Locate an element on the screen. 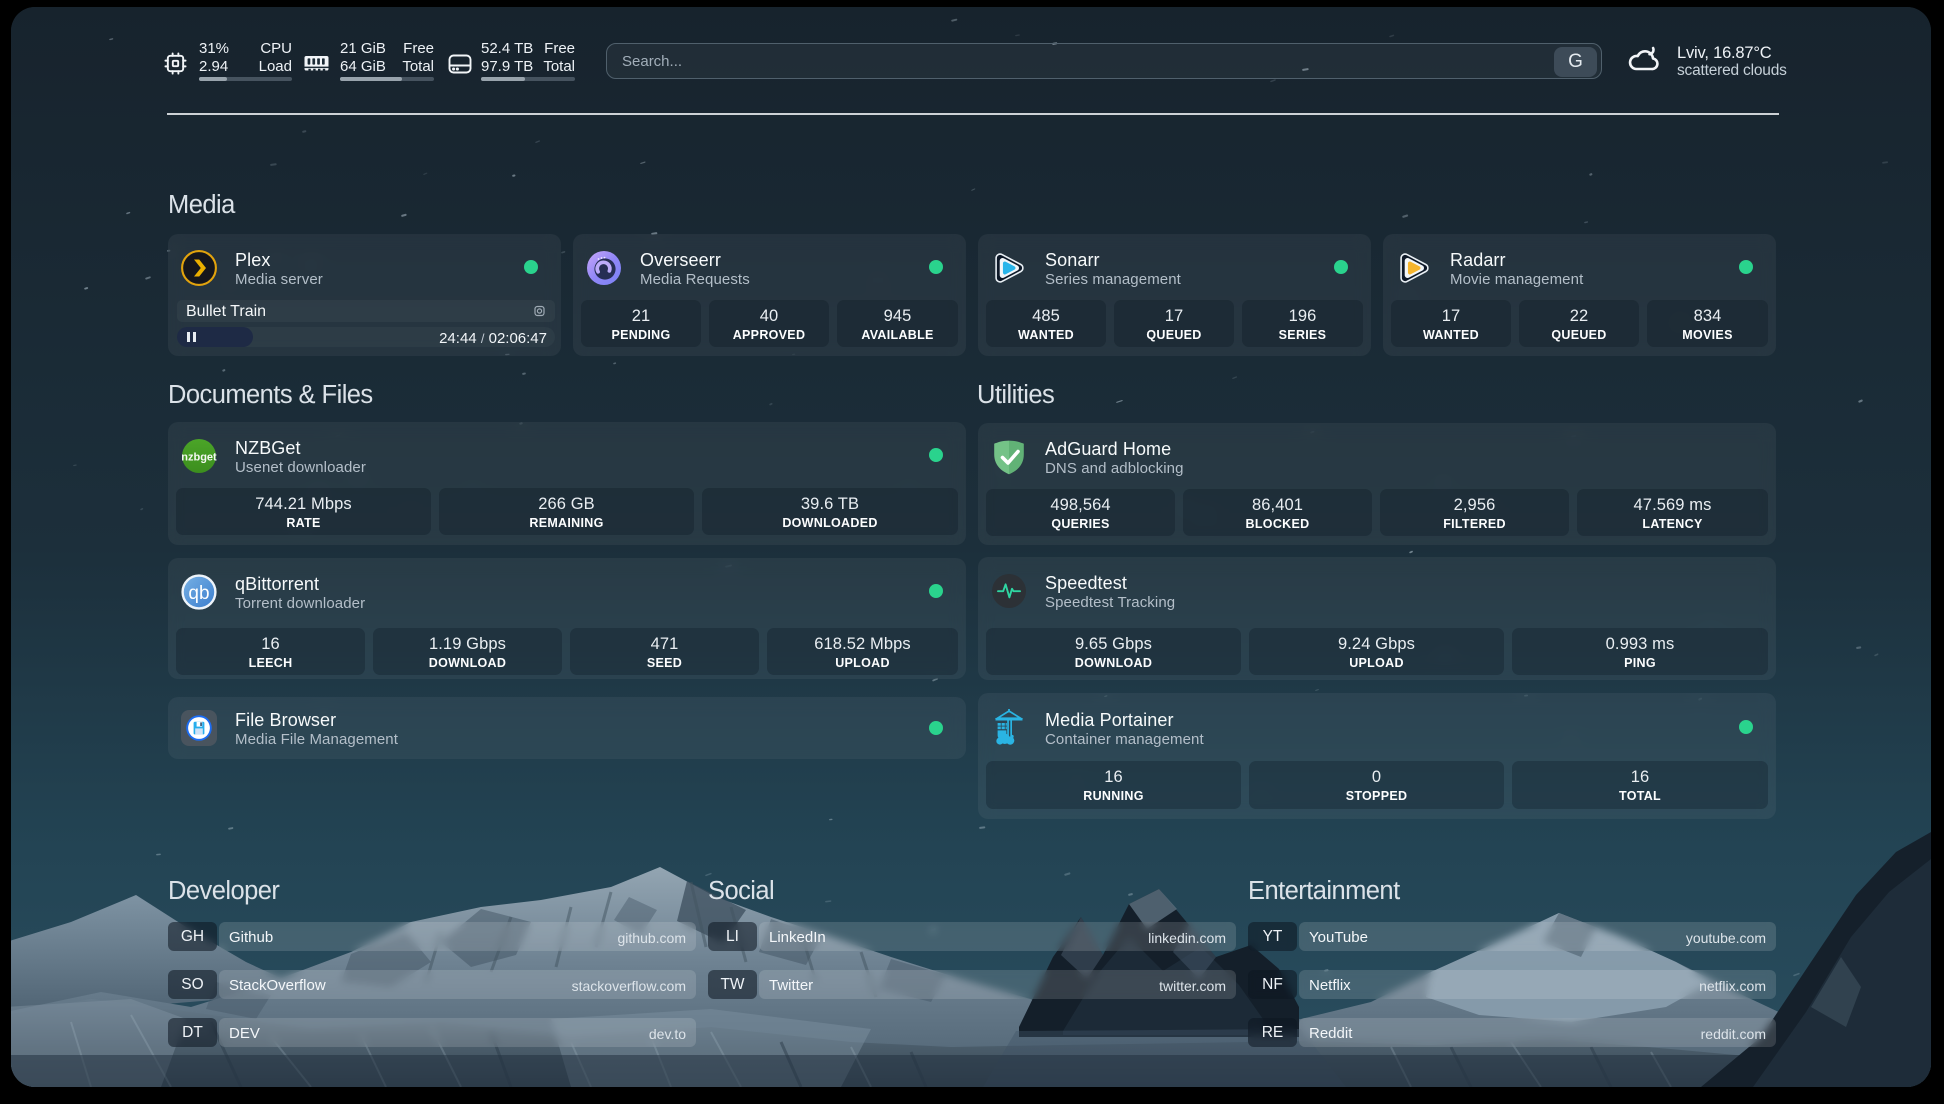 The height and width of the screenshot is (1104, 1944). svg-text: nzbget is located at coordinates (199, 457).